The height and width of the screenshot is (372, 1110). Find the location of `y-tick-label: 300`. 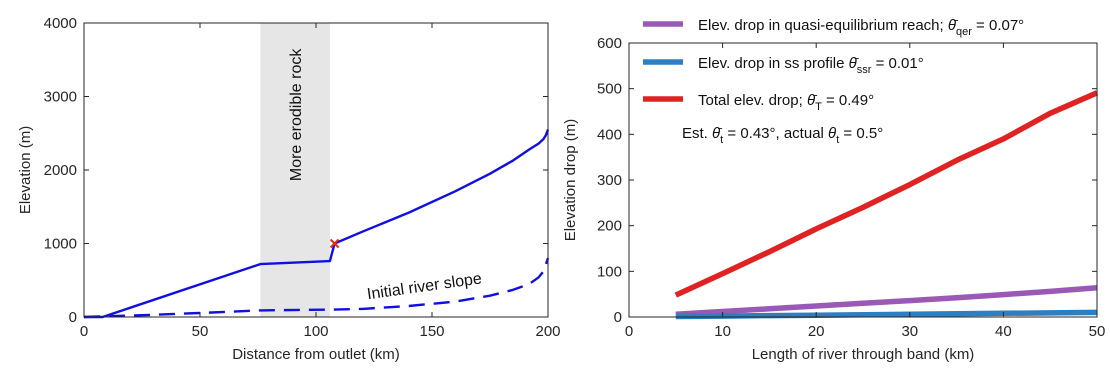

y-tick-label: 300 is located at coordinates (609, 180).